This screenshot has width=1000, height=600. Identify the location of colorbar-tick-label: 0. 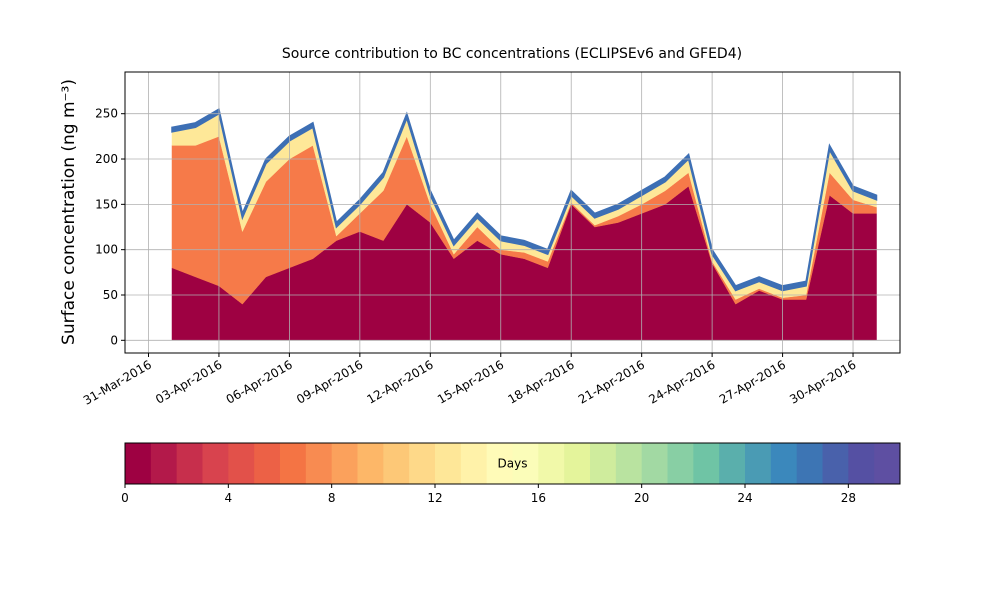
(125, 498).